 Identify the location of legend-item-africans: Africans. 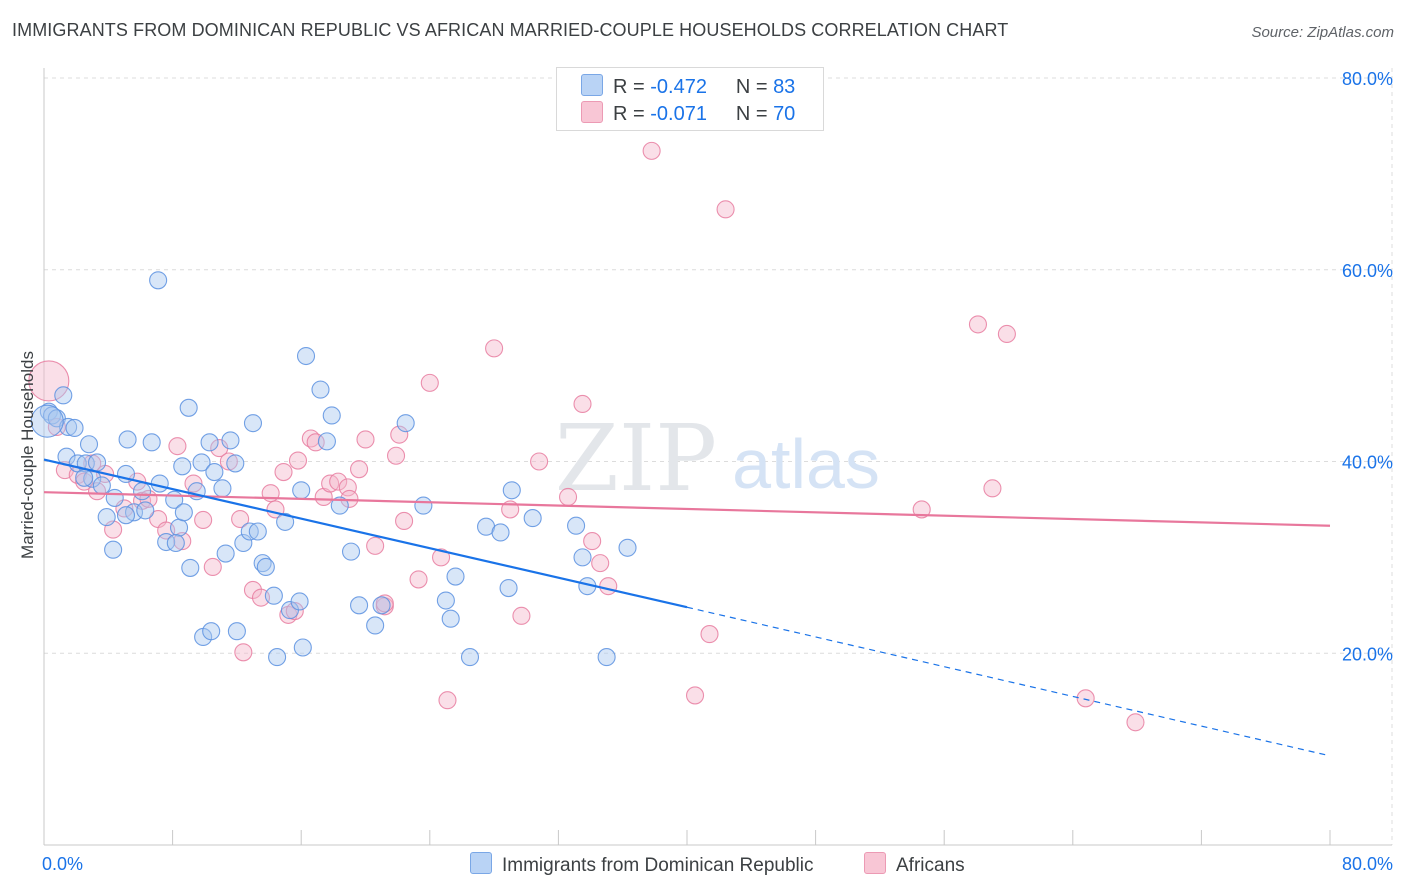
(914, 864).